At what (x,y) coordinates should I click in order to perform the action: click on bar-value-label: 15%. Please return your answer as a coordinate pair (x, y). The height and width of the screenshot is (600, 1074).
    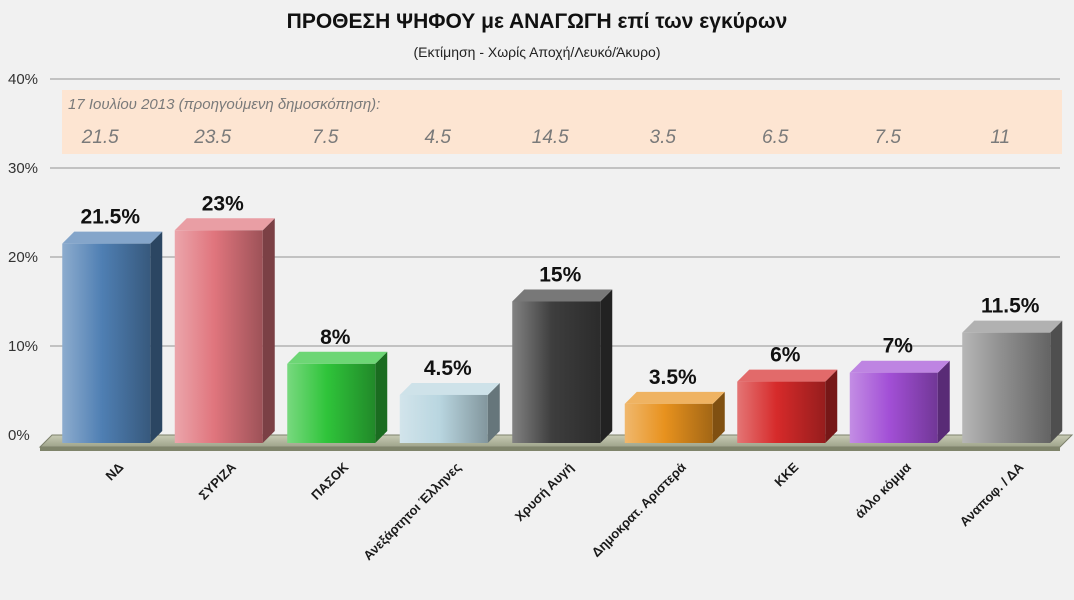
    Looking at the image, I should click on (560, 275).